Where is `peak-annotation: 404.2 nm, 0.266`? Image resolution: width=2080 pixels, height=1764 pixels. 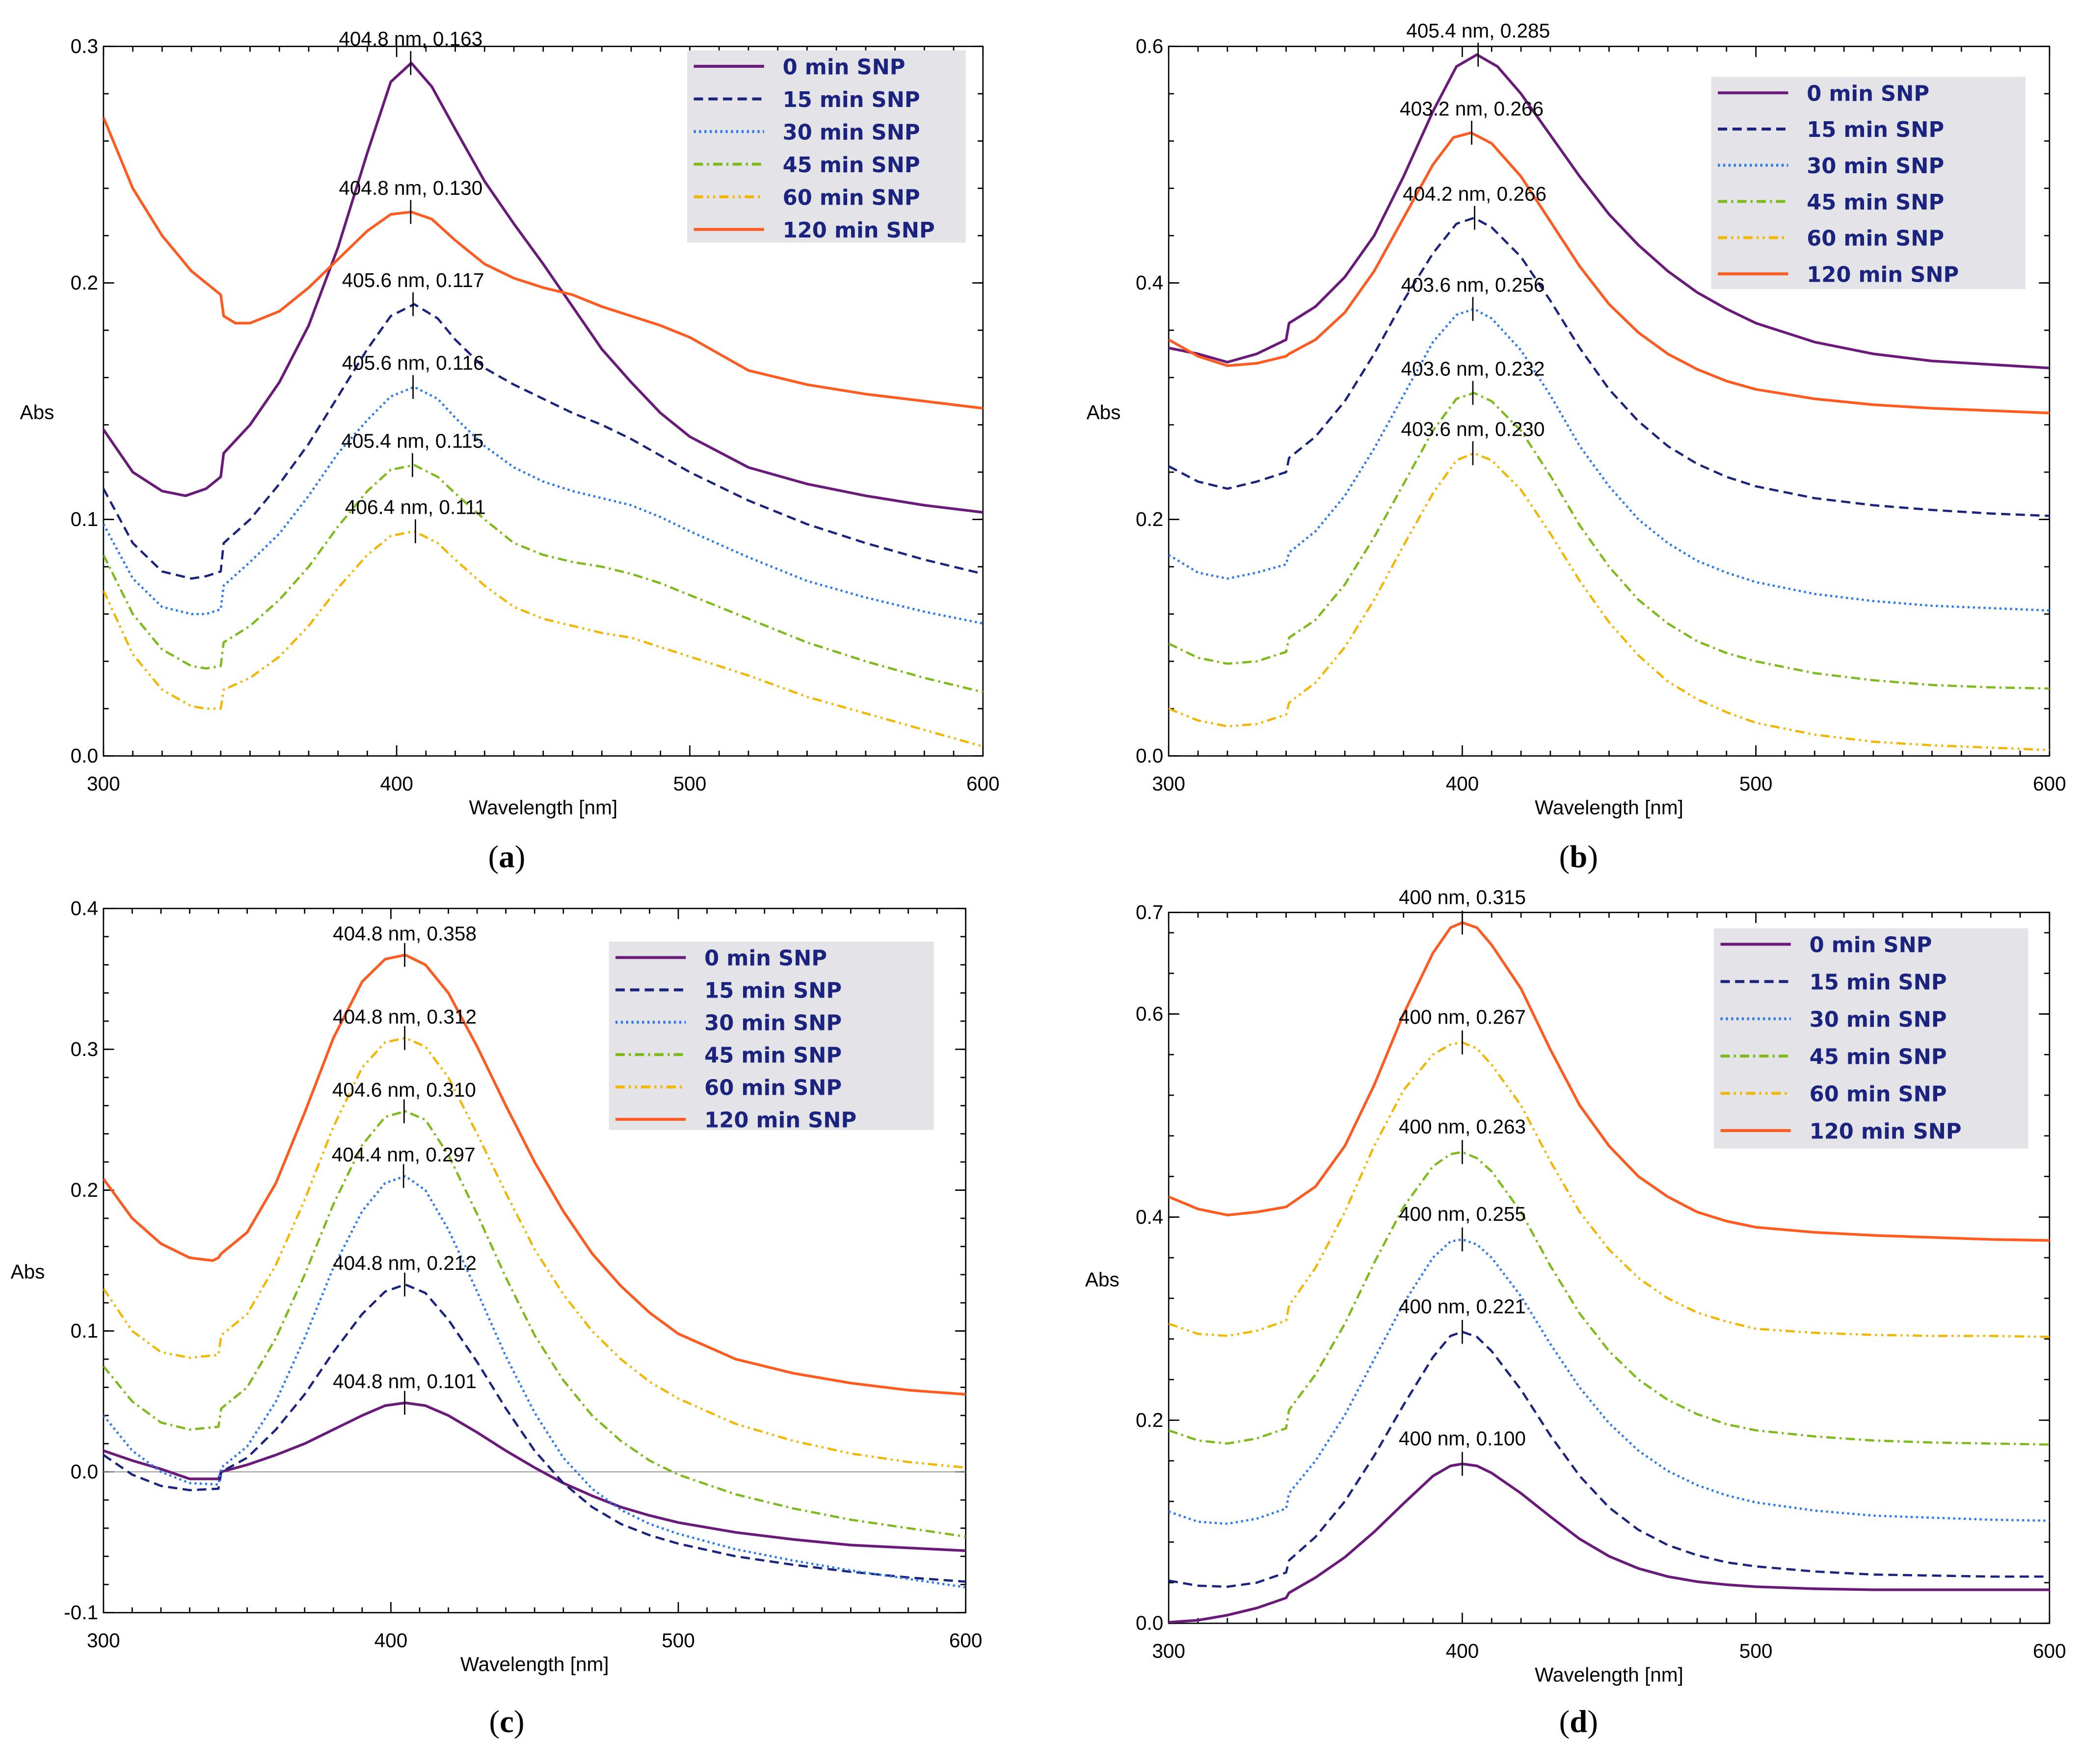
peak-annotation: 404.2 nm, 0.266 is located at coordinates (1475, 194).